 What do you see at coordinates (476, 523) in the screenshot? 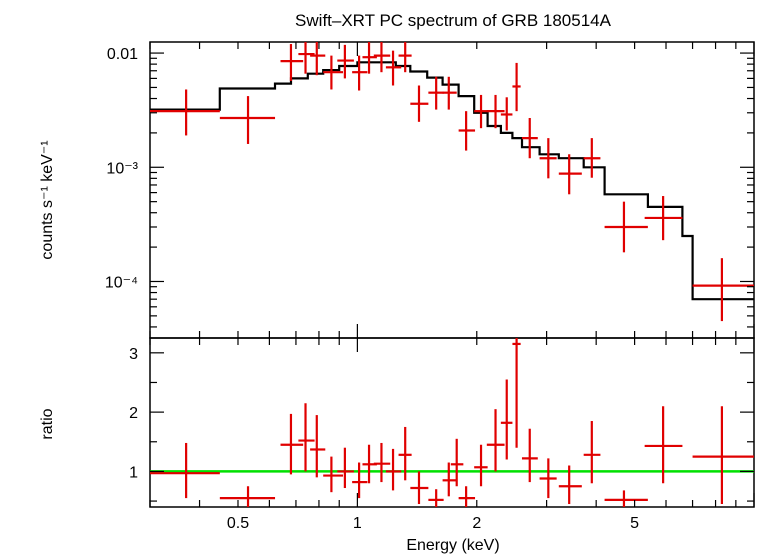
I see `x-tick-label: 2` at bounding box center [476, 523].